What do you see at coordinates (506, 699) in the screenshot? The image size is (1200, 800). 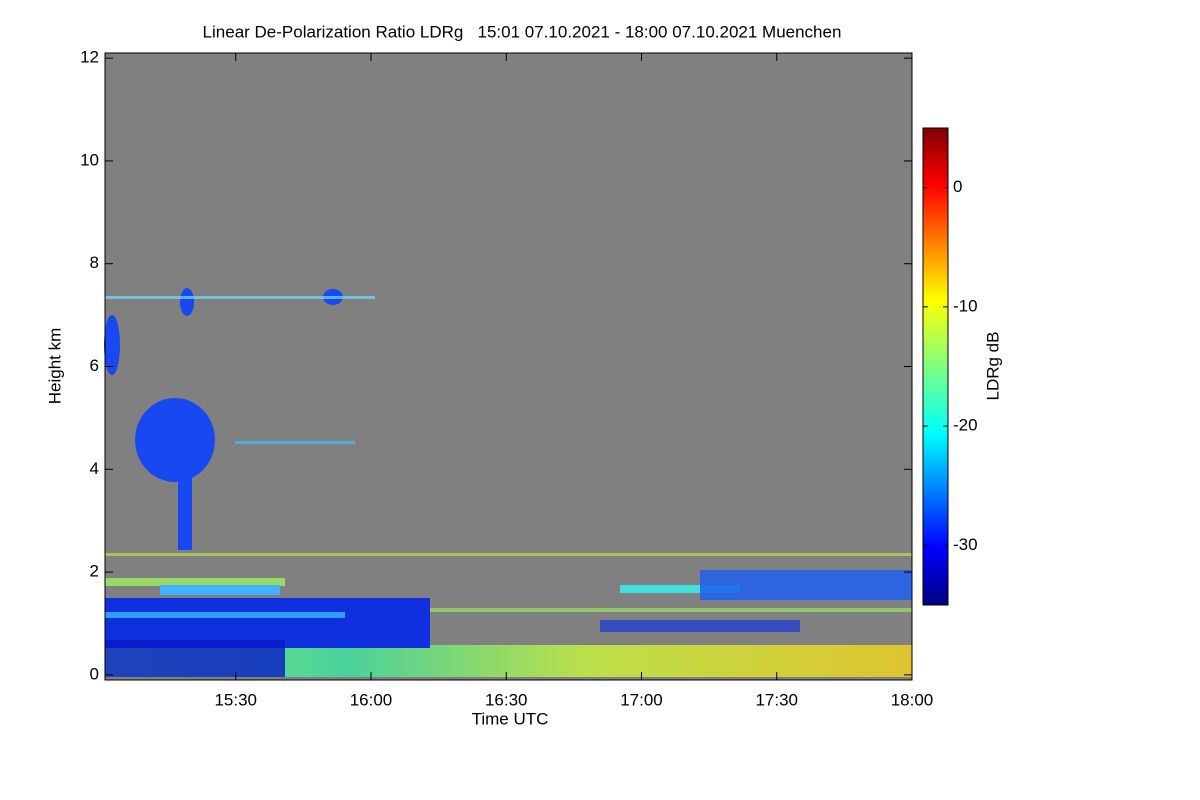 I see `x-tick-label: 16:30` at bounding box center [506, 699].